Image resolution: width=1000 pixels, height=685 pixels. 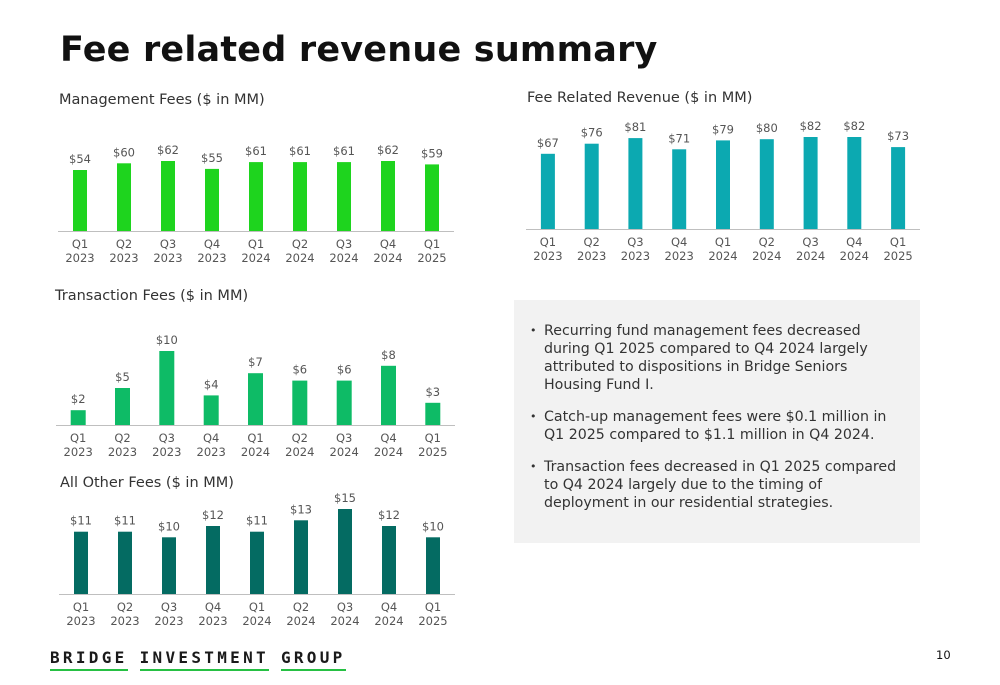 What do you see at coordinates (635, 127) in the screenshot?
I see `data-label: $81` at bounding box center [635, 127].